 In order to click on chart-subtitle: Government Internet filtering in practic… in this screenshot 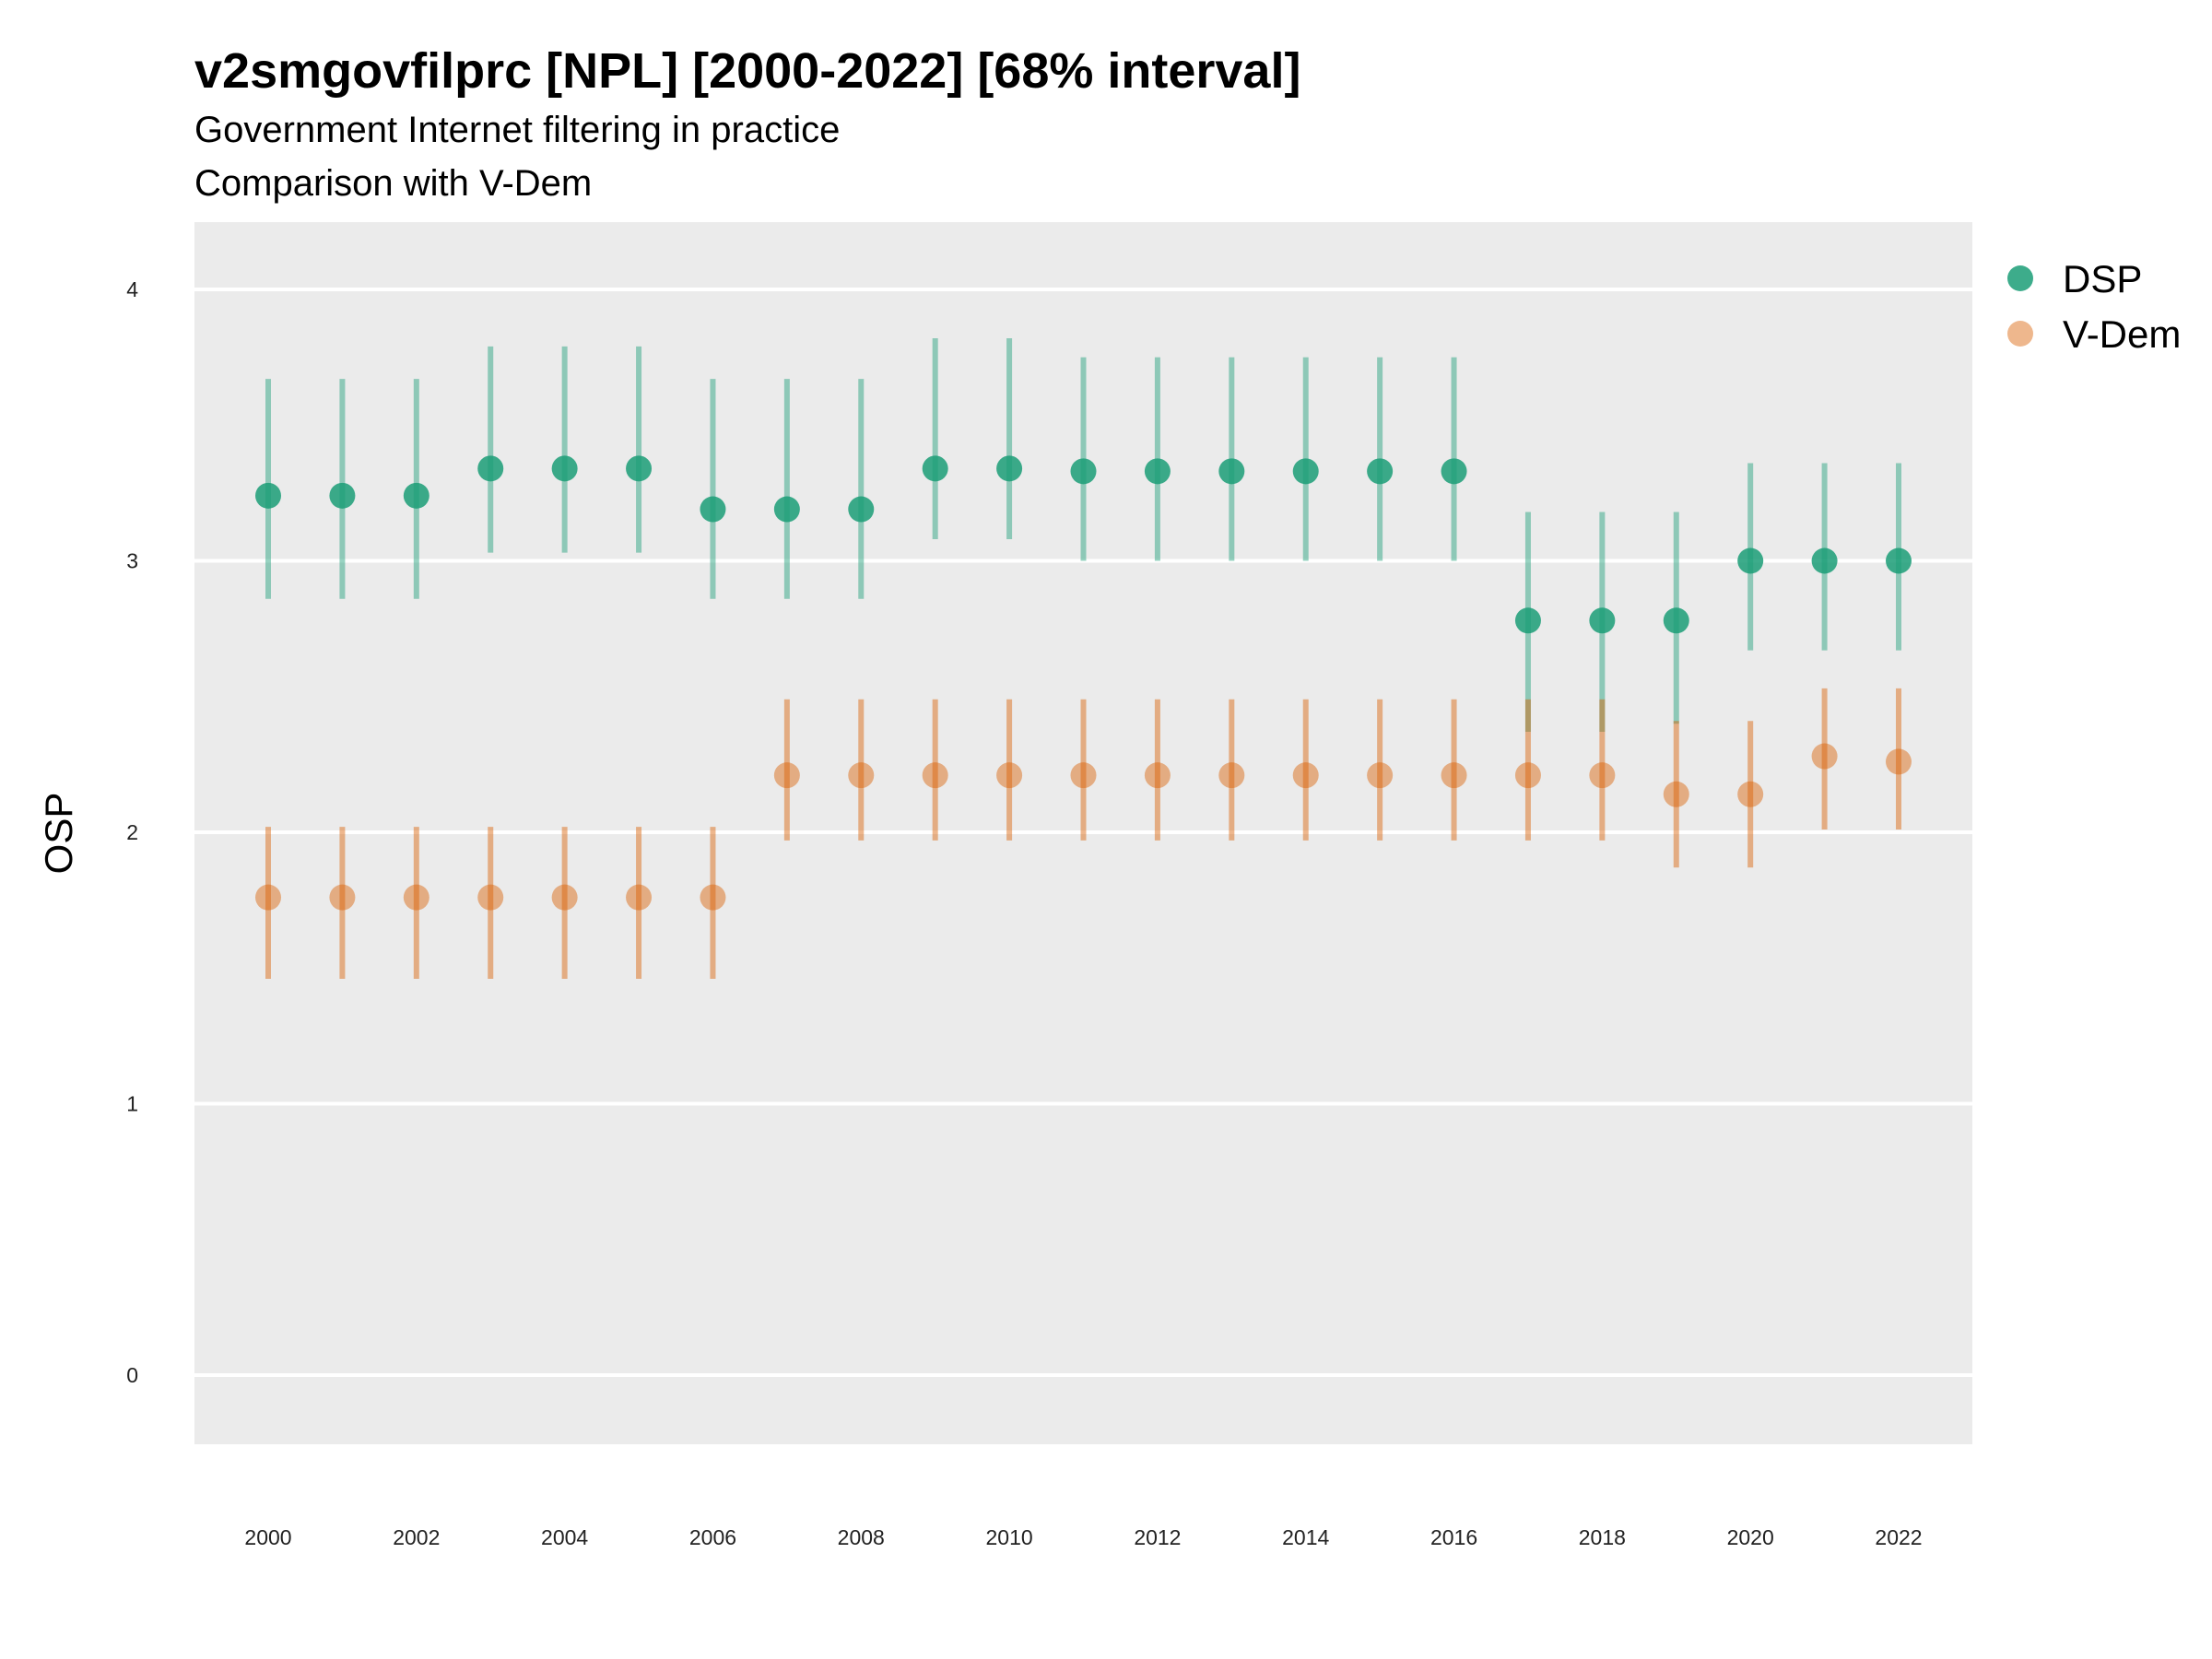, I will do `click(517, 130)`.